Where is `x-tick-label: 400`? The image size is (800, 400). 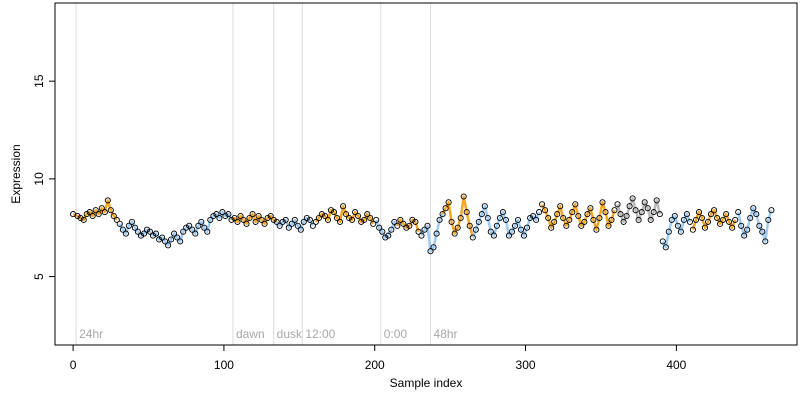
x-tick-label: 400 is located at coordinates (676, 365).